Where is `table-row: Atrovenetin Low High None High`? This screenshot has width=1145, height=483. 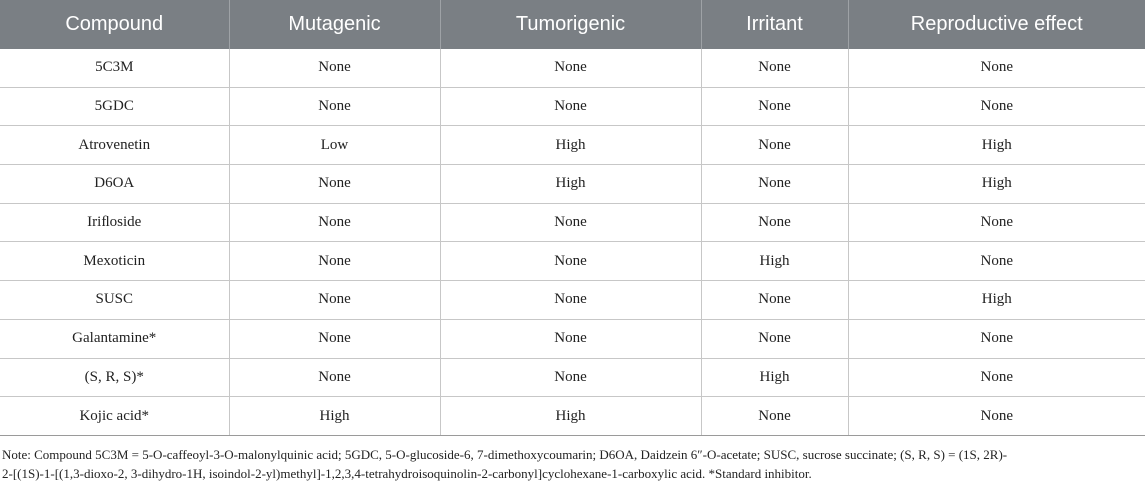
table-row: Atrovenetin Low High None High is located at coordinates (572, 145).